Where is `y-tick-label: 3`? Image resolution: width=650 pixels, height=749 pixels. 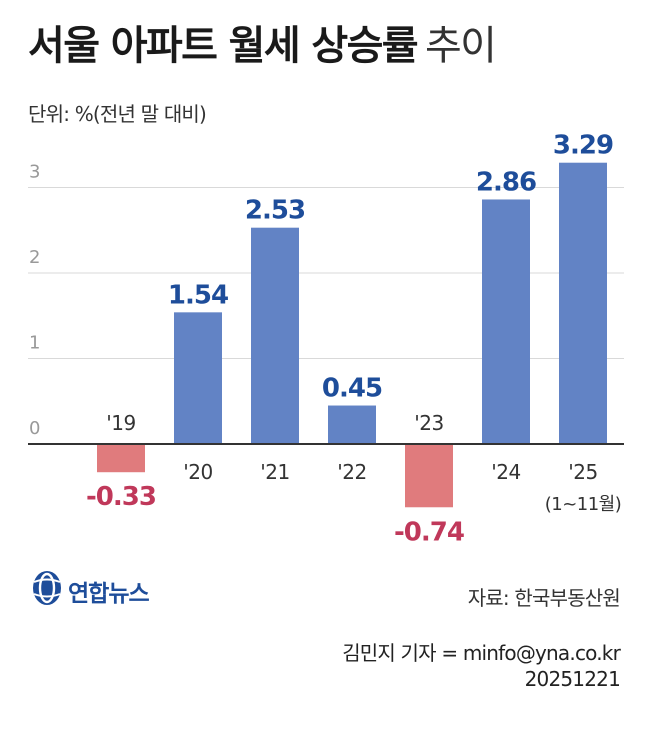 y-tick-label: 3 is located at coordinates (34, 172).